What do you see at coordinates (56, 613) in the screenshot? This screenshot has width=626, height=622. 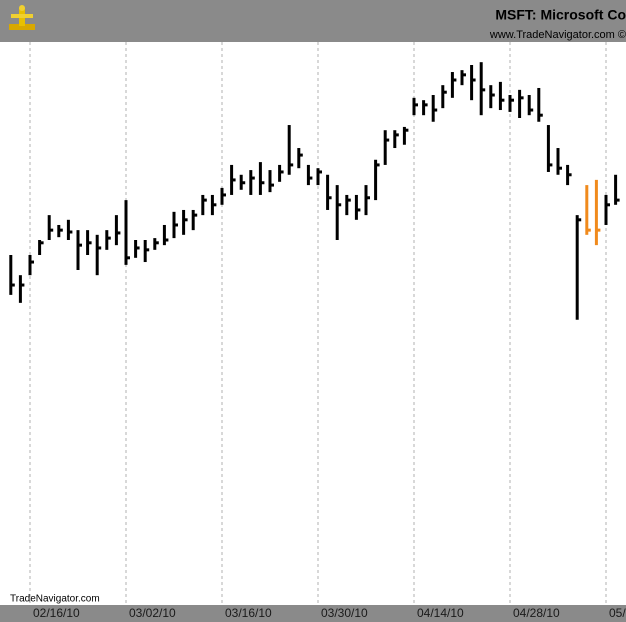 I see `x-tick-label: 02/16/10` at bounding box center [56, 613].